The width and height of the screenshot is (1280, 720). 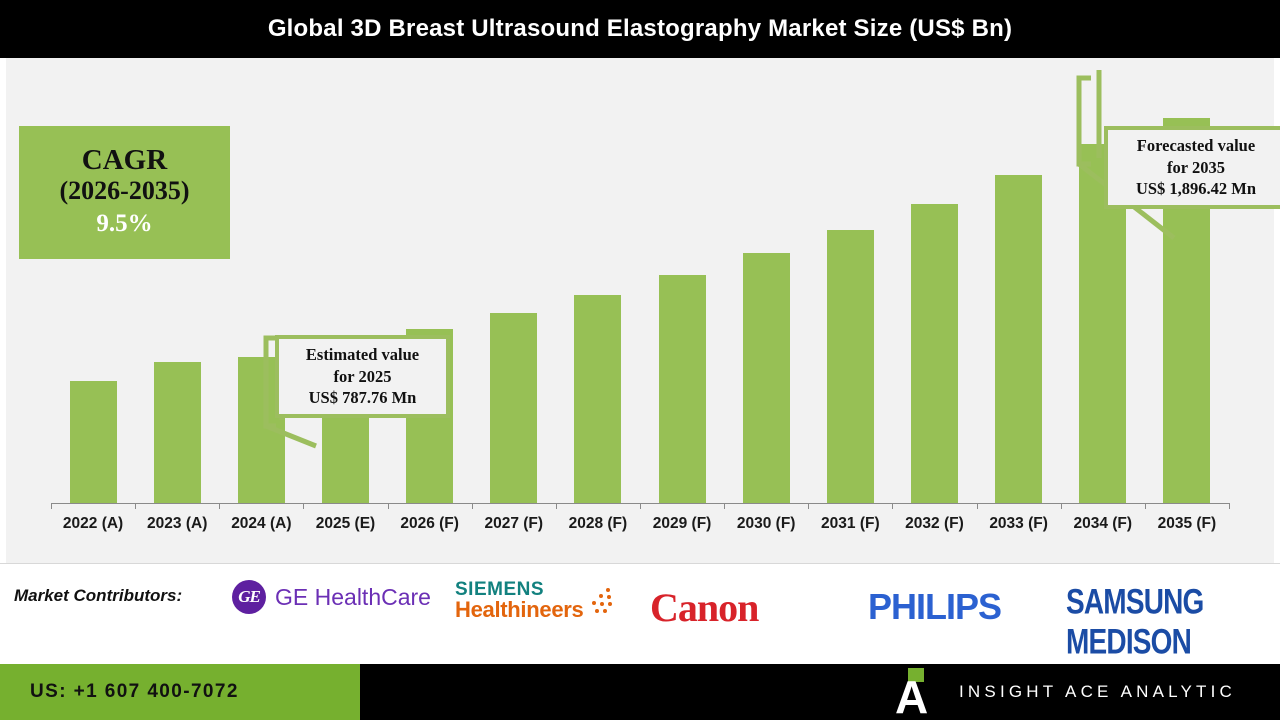 I want to click on canon-wordmark: Canon, so click(x=704, y=607).